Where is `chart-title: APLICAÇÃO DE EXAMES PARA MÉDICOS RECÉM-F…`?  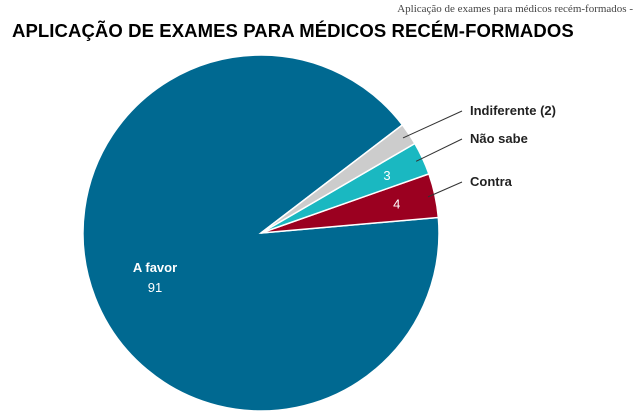
chart-title: APLICAÇÃO DE EXAMES PARA MÉDICOS RECÉM-F… is located at coordinates (293, 30).